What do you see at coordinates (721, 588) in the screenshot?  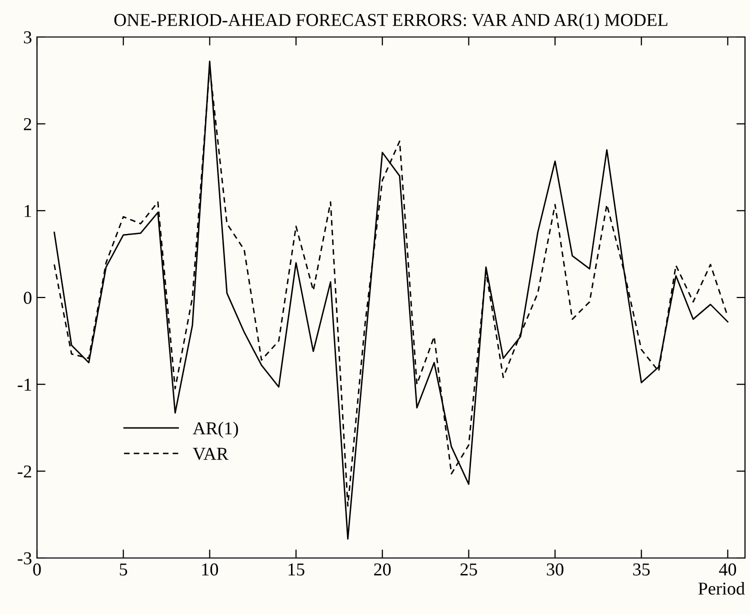 I see `x-axis-title: Period` at bounding box center [721, 588].